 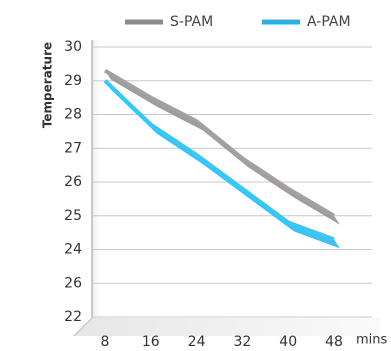 What do you see at coordinates (73, 216) in the screenshot?
I see `y-tick-label: 25` at bounding box center [73, 216].